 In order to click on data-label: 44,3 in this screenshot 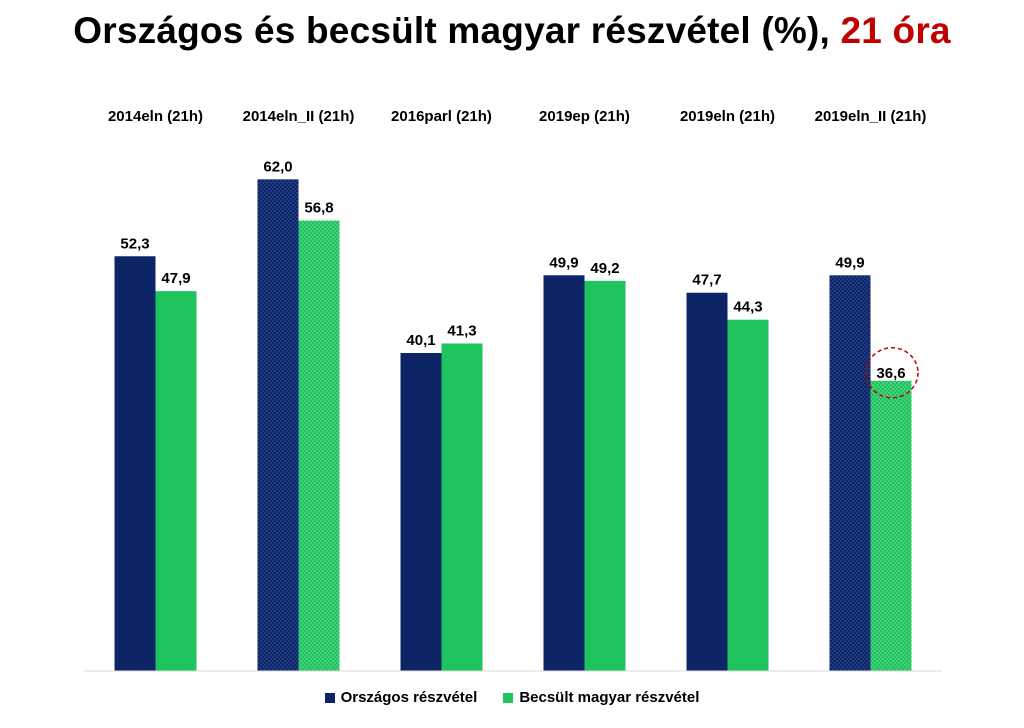, I will do `click(747, 307)`.